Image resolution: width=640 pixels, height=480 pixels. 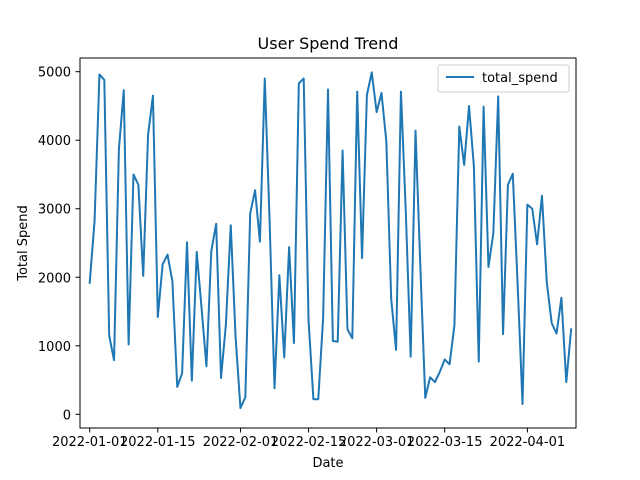 I want to click on y-tick-label: 1000, so click(x=54, y=347).